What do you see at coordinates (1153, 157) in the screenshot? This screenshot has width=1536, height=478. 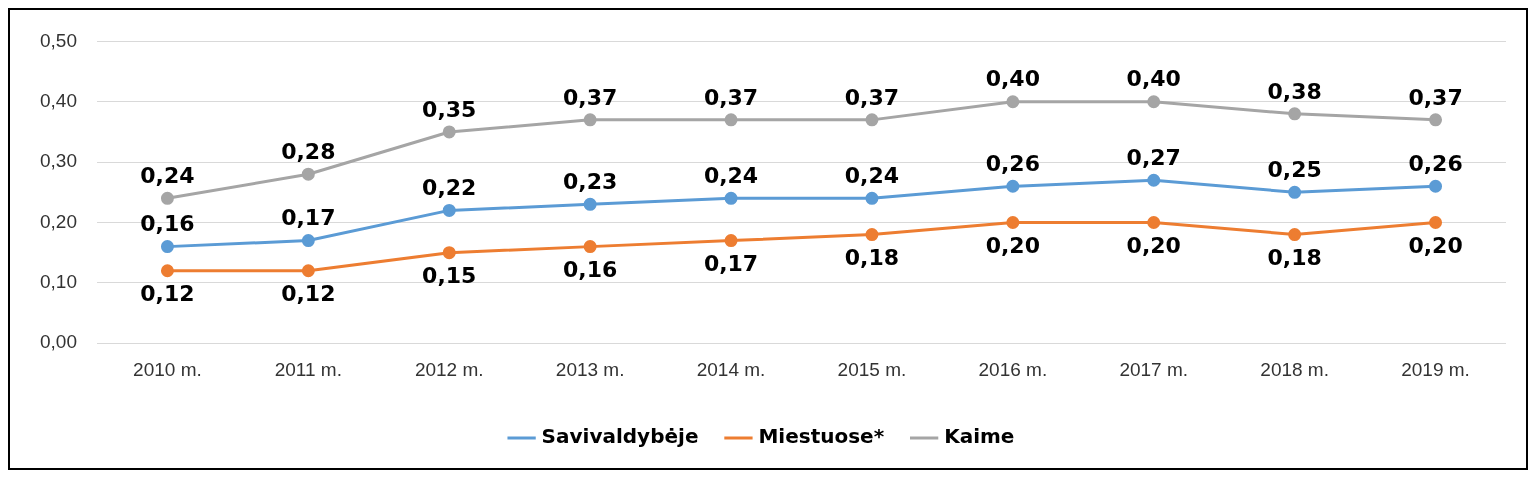 I see `data-label: 0,27` at bounding box center [1153, 157].